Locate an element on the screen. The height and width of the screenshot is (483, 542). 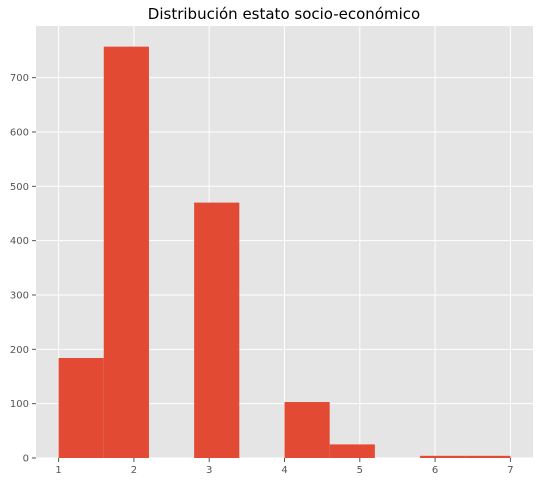
y-tick-label: 0 is located at coordinates (26, 459).